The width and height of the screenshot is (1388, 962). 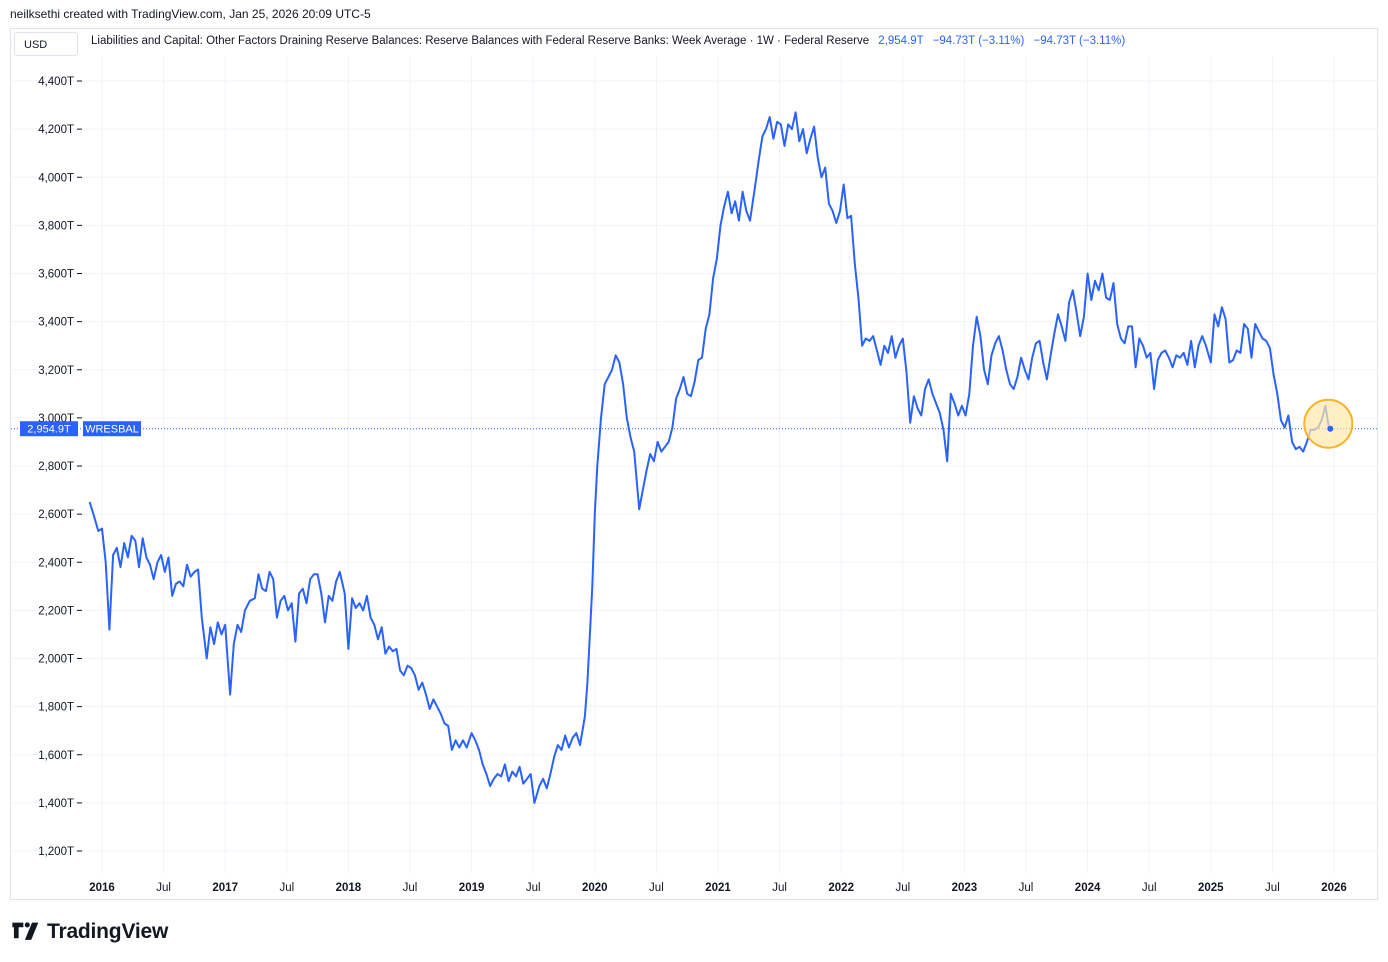 What do you see at coordinates (56, 371) in the screenshot?
I see `y-tick-label: 3,200T` at bounding box center [56, 371].